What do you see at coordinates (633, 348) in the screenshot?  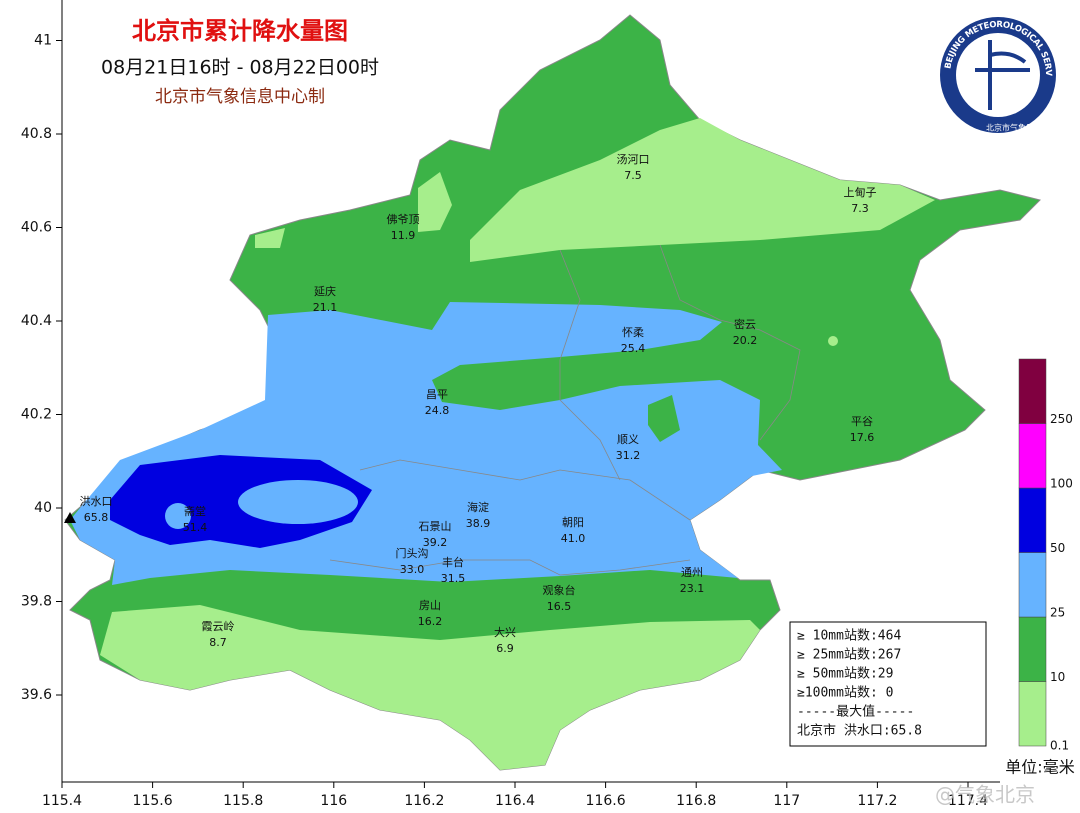 I see `station-value: 25.4` at bounding box center [633, 348].